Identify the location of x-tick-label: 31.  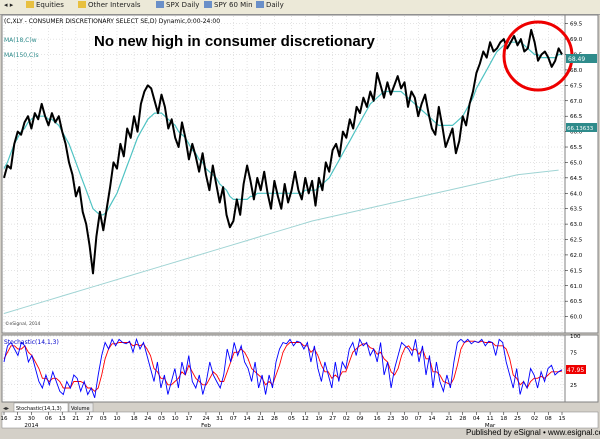
(219, 419).